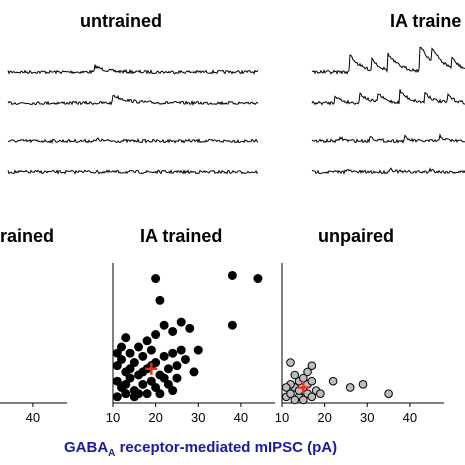 The height and width of the screenshot is (465, 465). Describe the element at coordinates (190, 344) in the screenshot. I see `scatter-panel-2: 10 20 30 40` at that location.